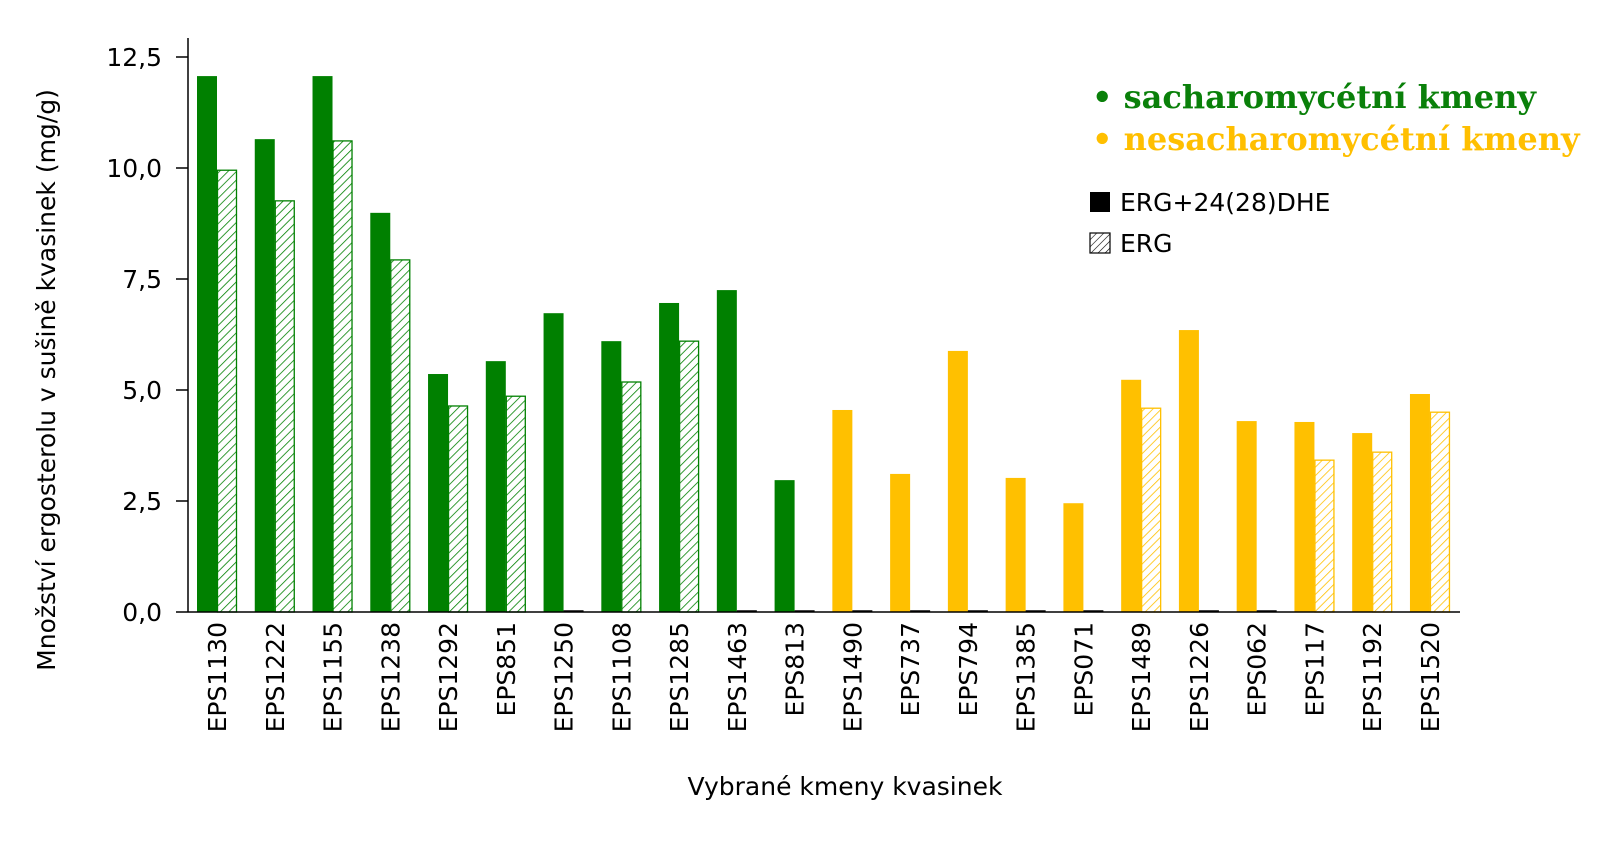  I want to click on bar-erg-EPS1489, so click(1151, 510).